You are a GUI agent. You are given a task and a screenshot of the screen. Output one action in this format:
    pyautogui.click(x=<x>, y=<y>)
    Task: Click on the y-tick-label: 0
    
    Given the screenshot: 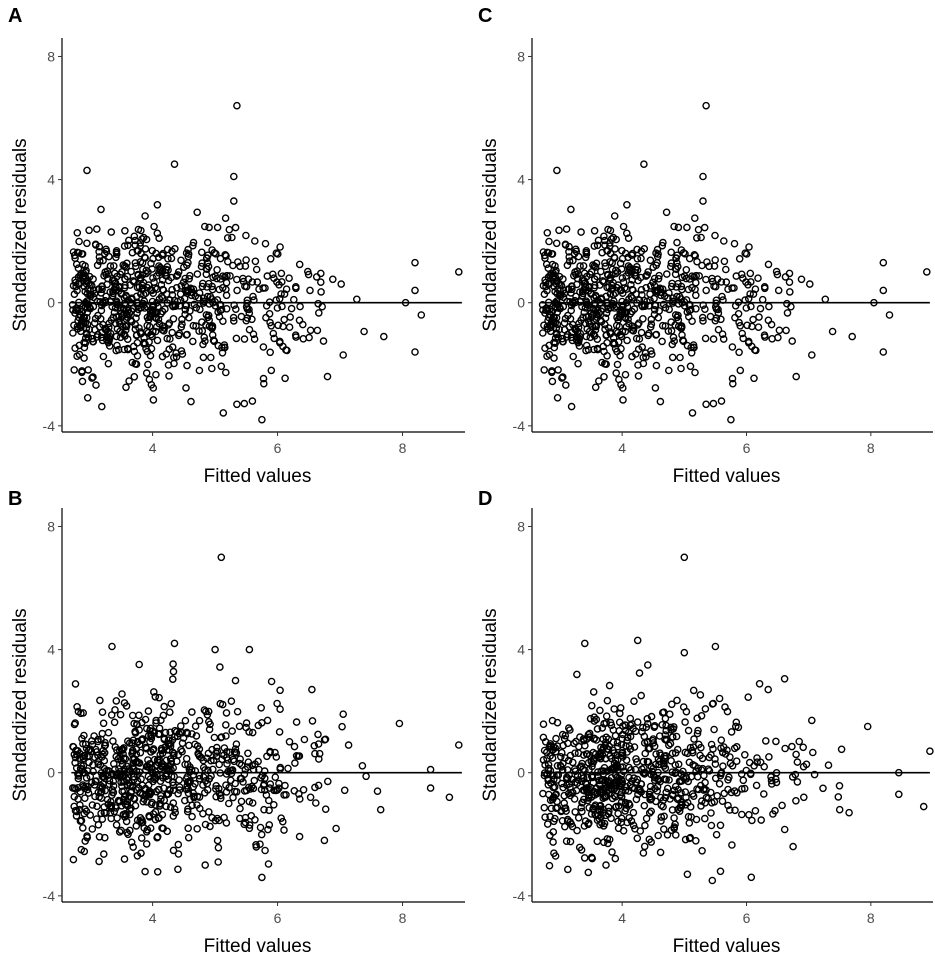 What is the action you would take?
    pyautogui.click(x=51, y=773)
    